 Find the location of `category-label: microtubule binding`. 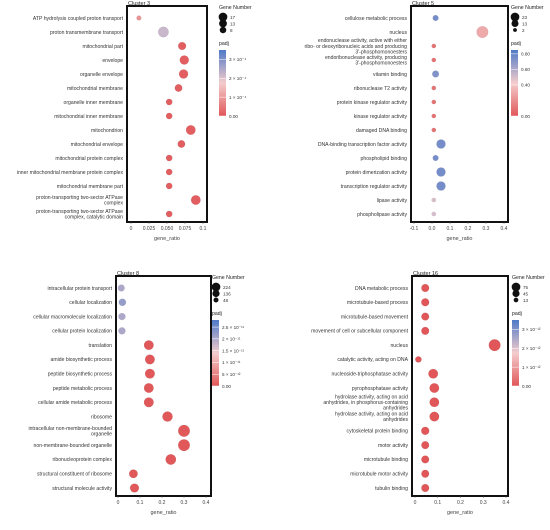

category-label: microtubule binding is located at coordinates (386, 460).